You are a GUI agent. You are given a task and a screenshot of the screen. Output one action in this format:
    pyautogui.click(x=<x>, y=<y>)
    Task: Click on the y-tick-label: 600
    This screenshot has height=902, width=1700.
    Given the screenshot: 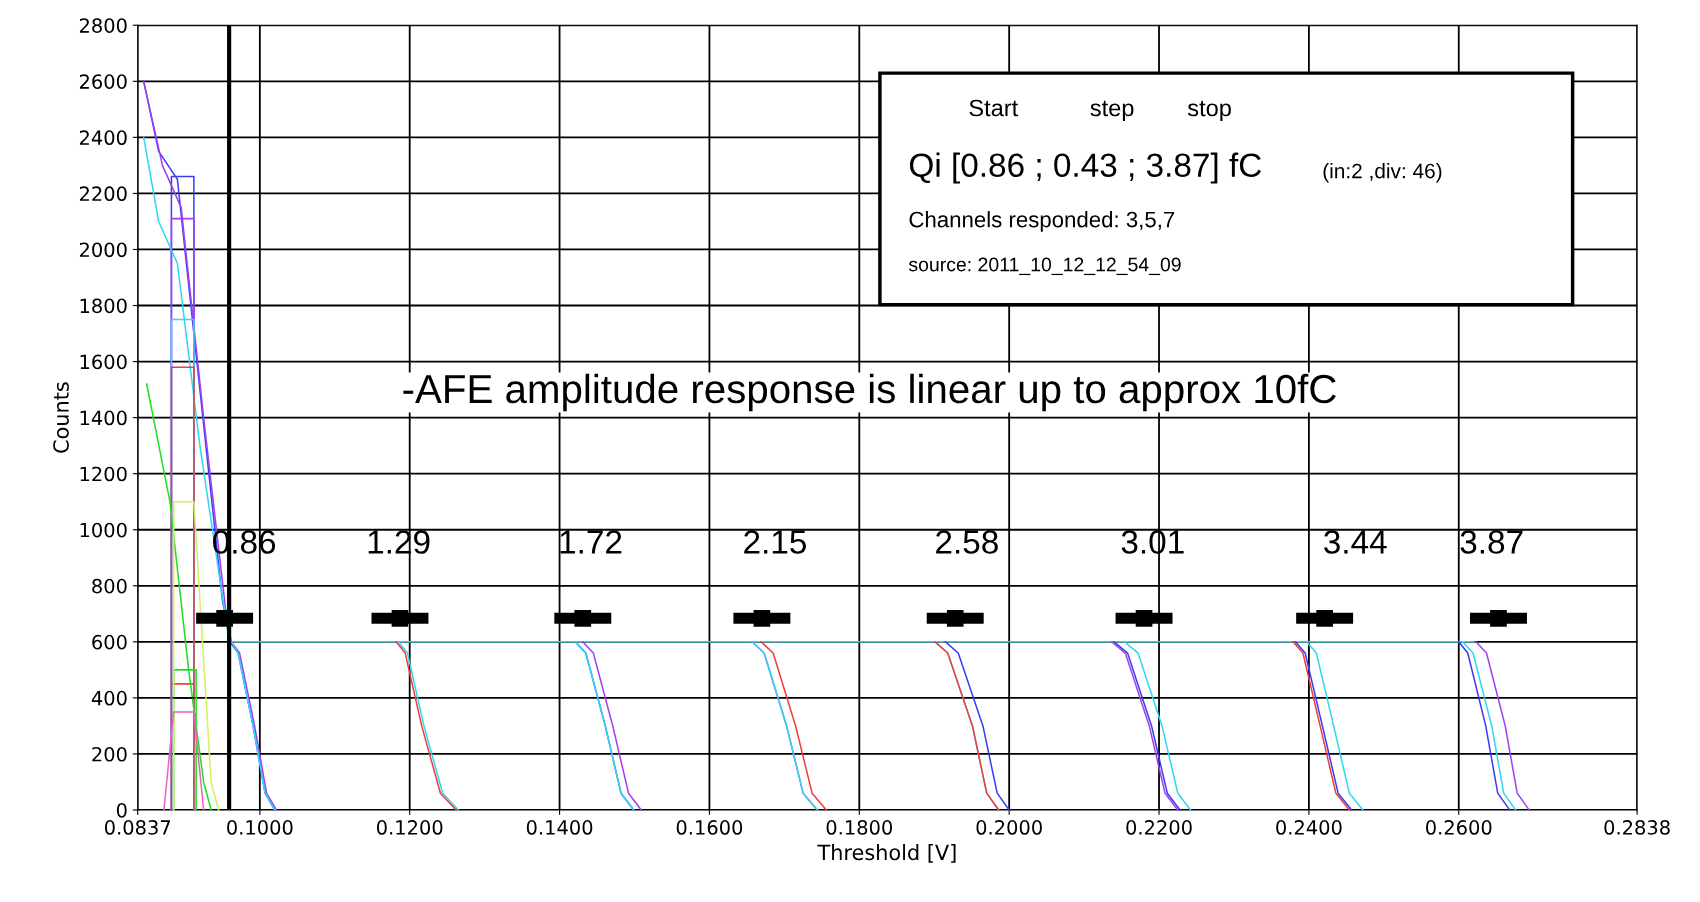 What is the action you would take?
    pyautogui.click(x=109, y=642)
    